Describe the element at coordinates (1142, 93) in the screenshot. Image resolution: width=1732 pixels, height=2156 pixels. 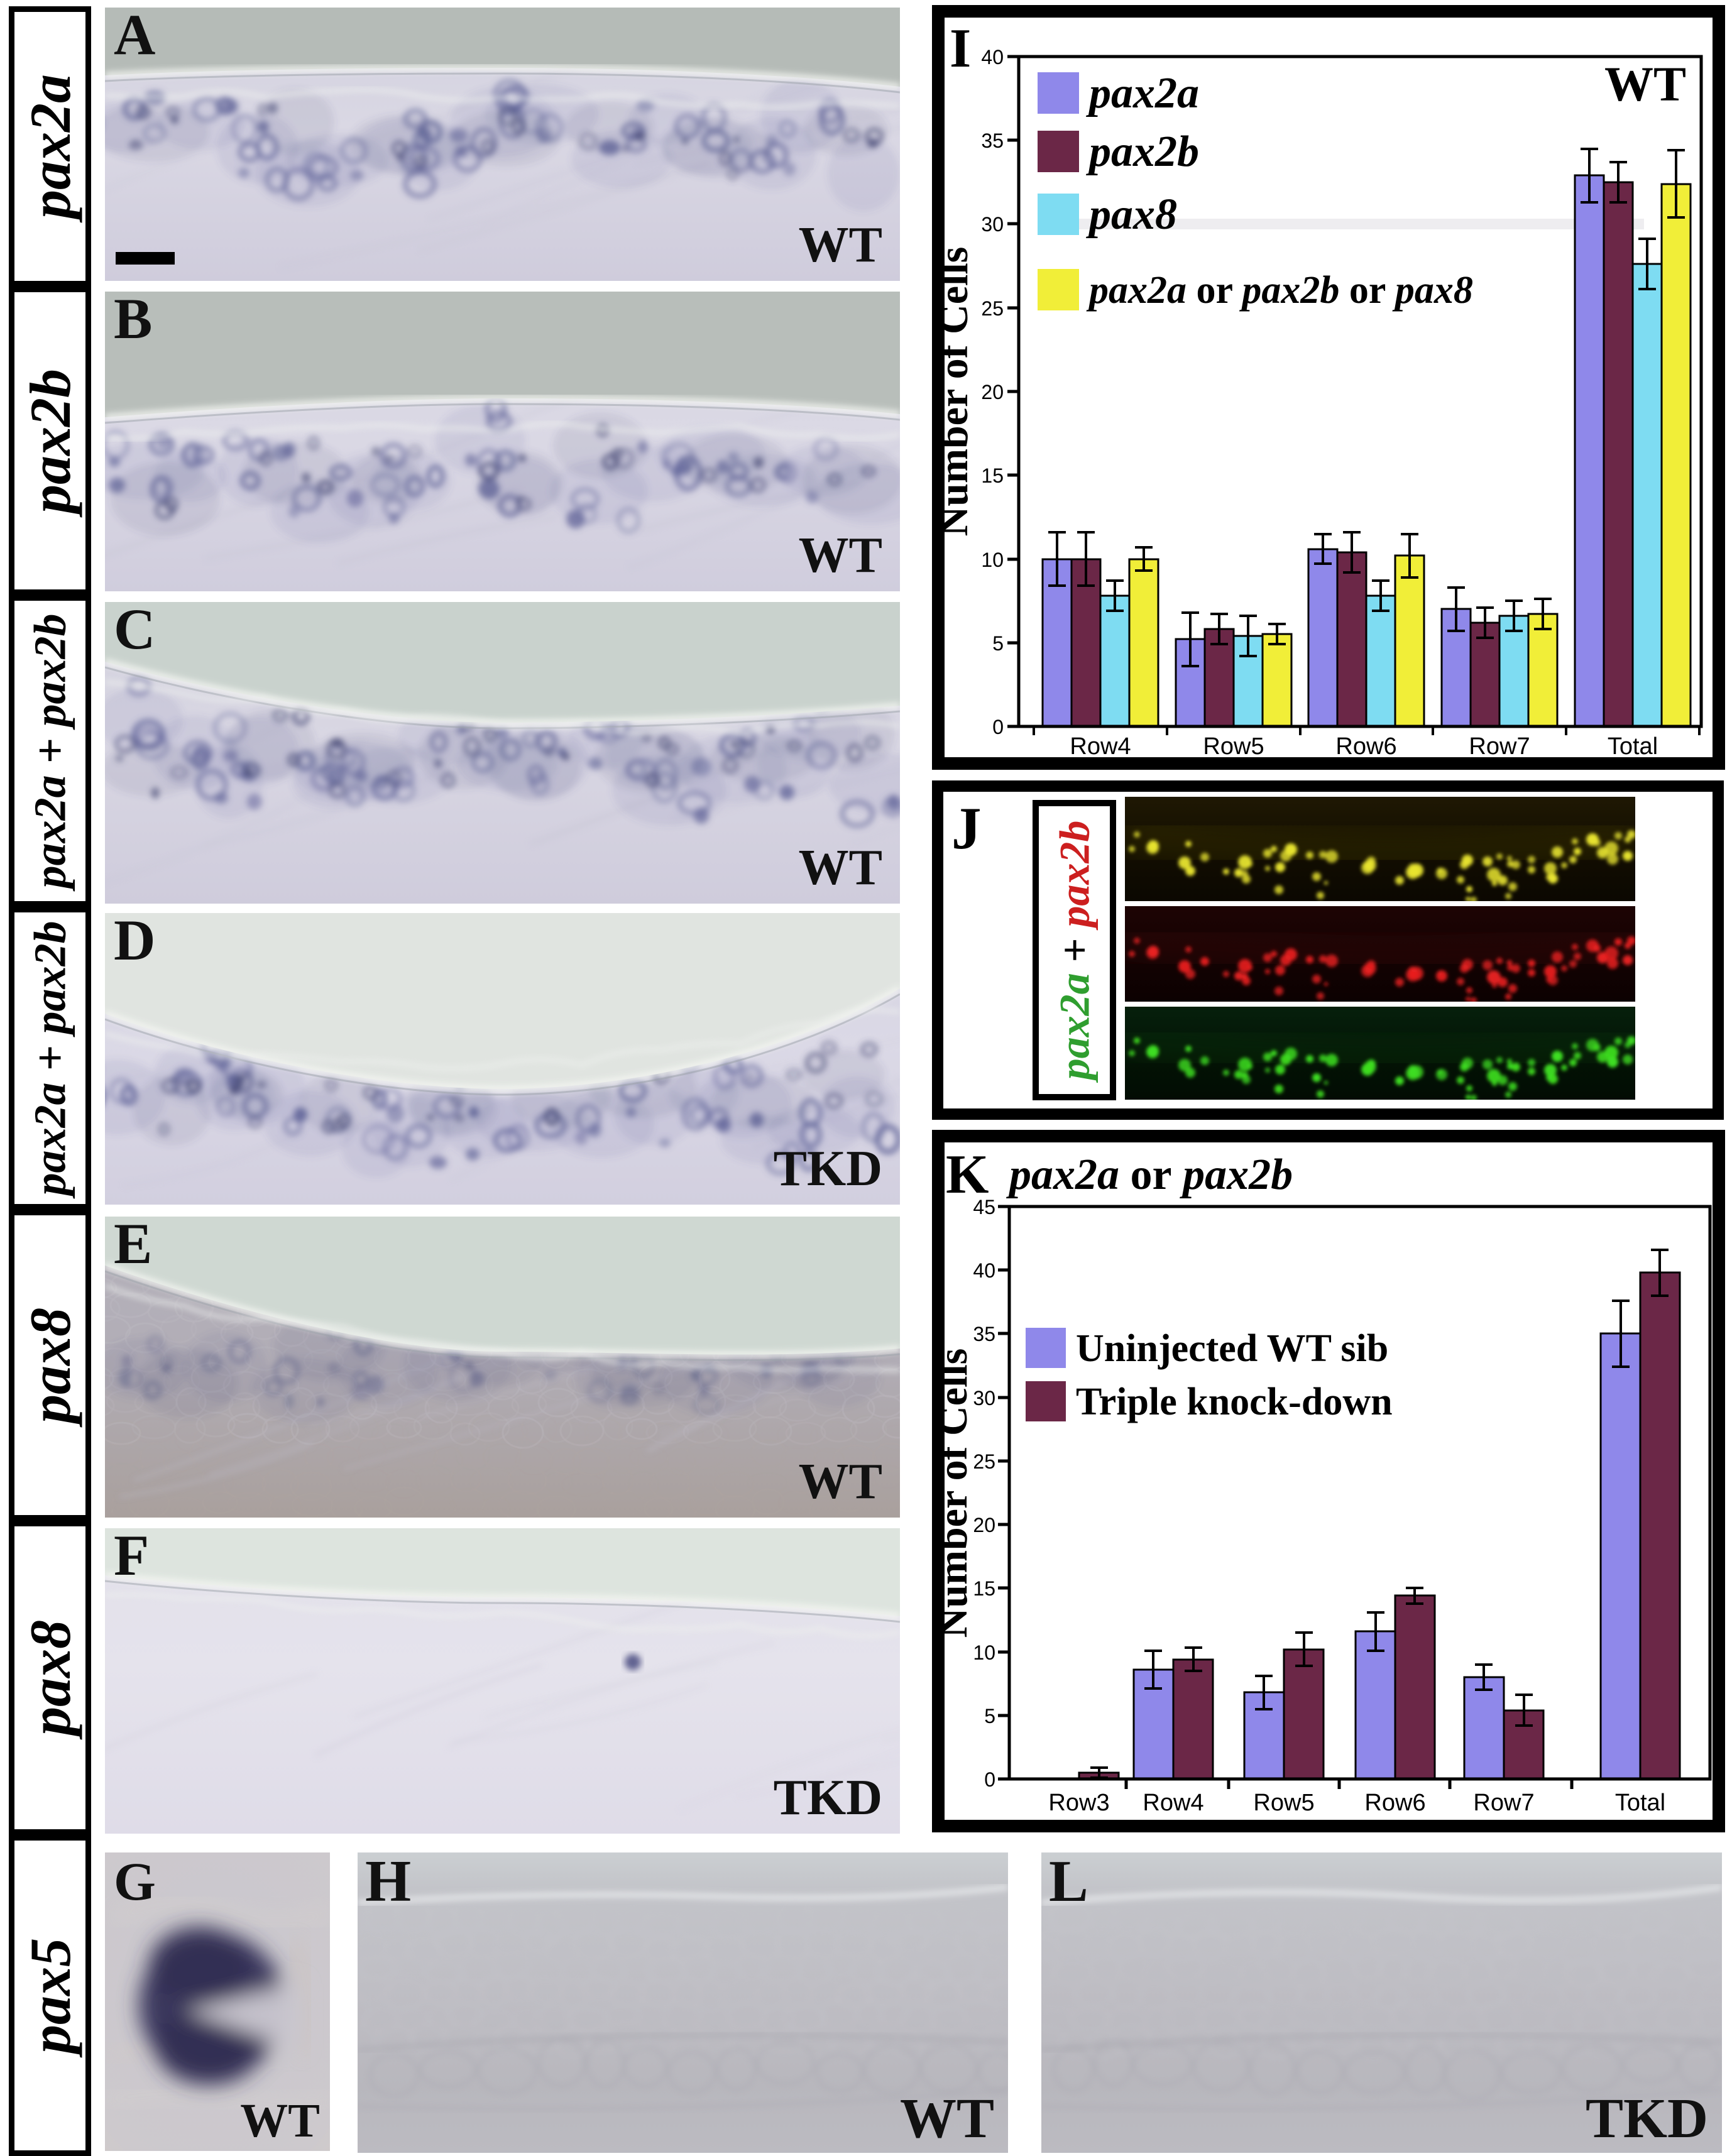
I see `svg-text: pax2a` at that location.